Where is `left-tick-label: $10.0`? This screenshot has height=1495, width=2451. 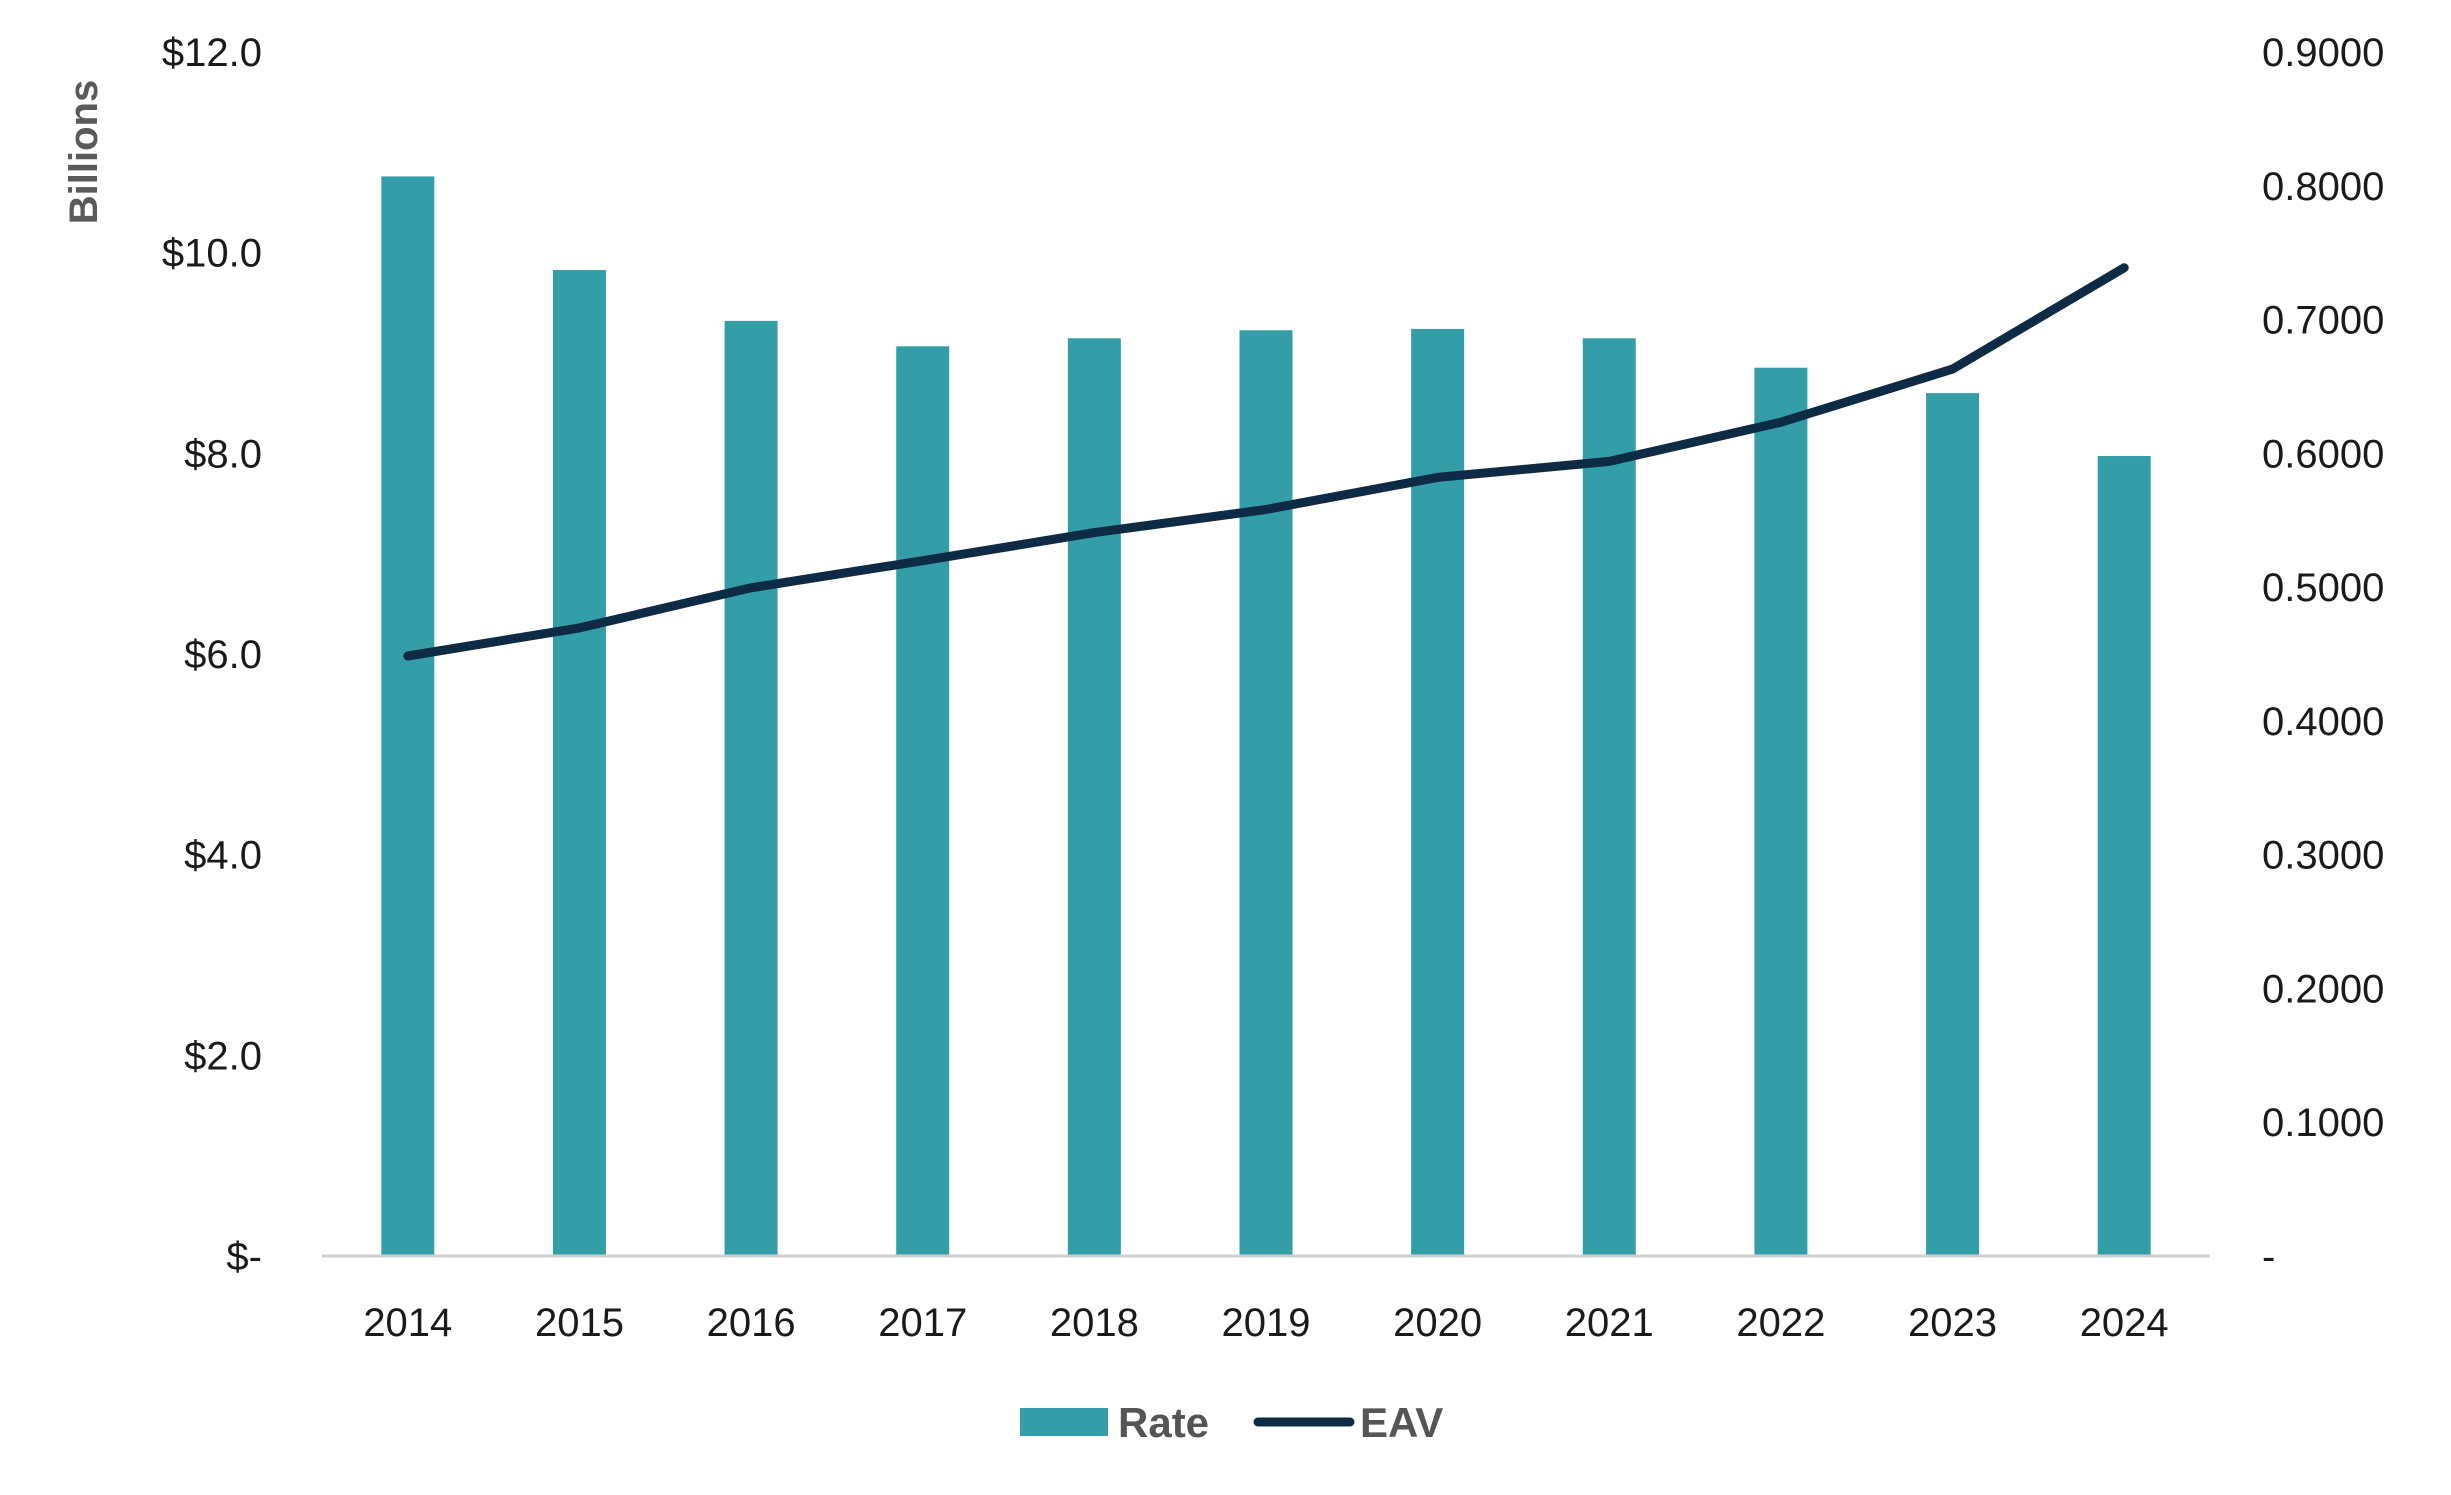
left-tick-label: $10.0 is located at coordinates (212, 254).